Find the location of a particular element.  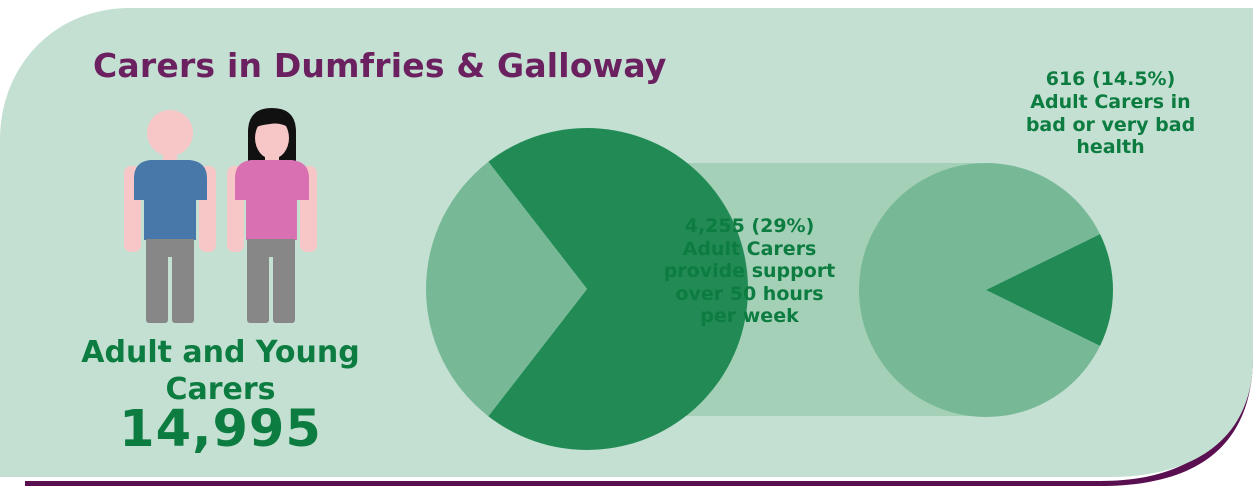

pie-slice-bad-health is located at coordinates (1049, 290).